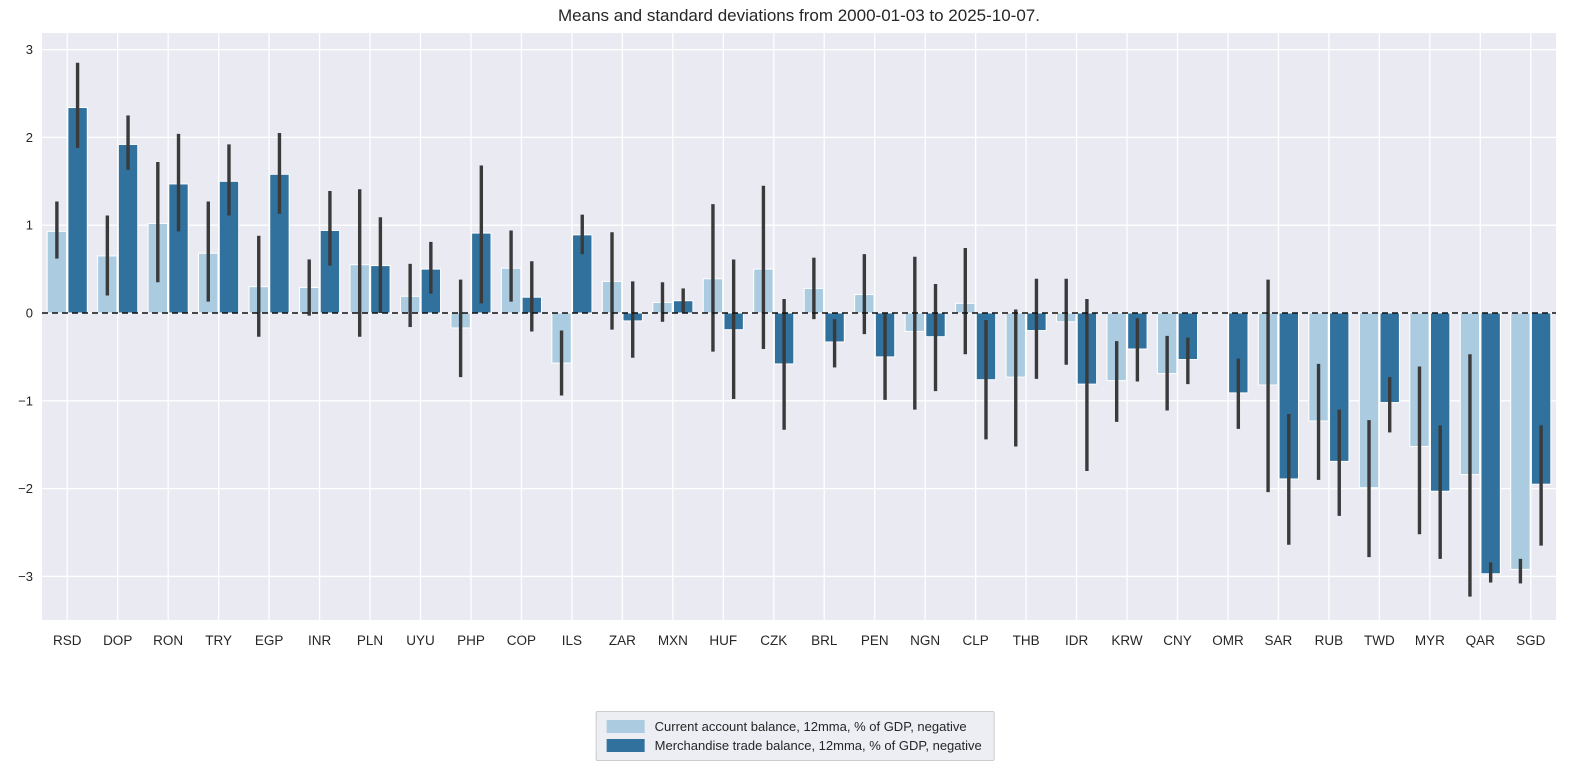 The width and height of the screenshot is (1584, 780). I want to click on y-tick-label: −1, so click(25, 400).